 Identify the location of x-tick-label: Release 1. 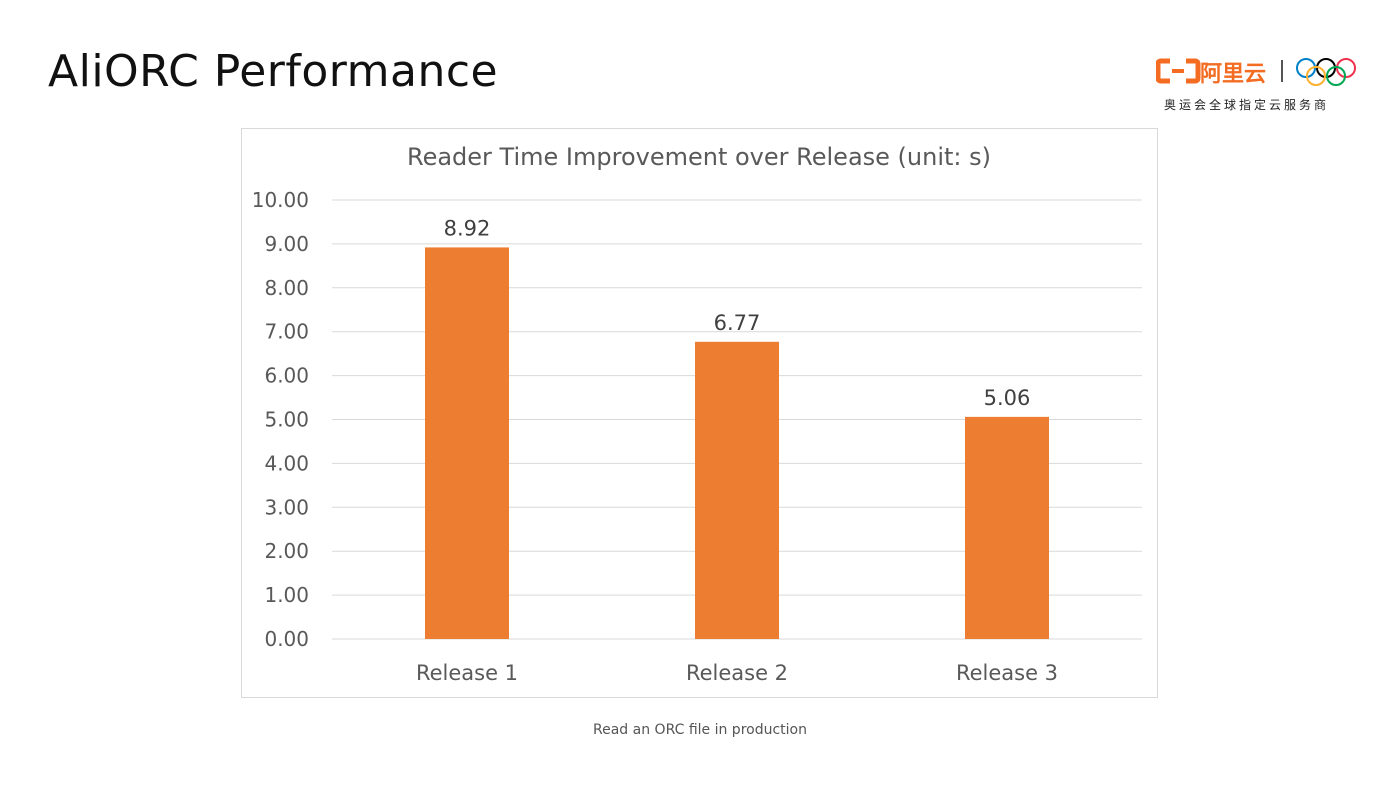
(467, 673).